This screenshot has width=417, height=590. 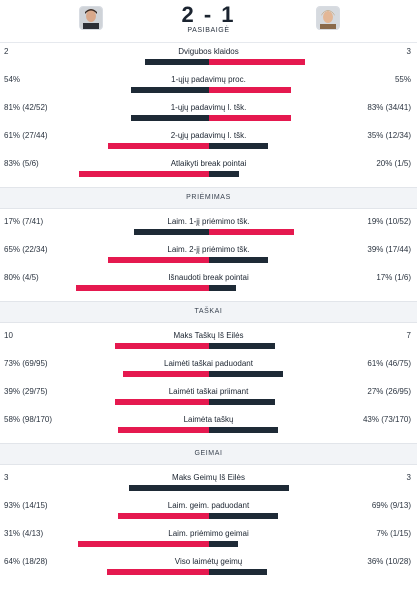 I want to click on player-one-photo-icon, so click(x=91, y=18).